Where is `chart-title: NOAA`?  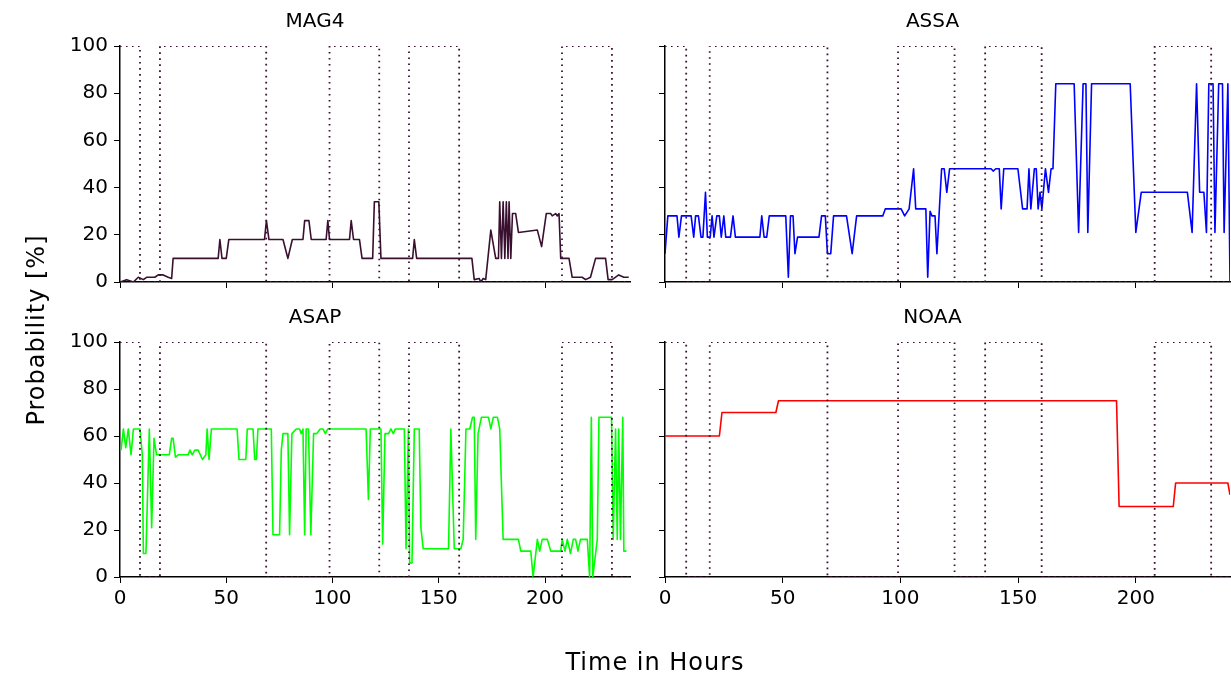
chart-title: NOAA is located at coordinates (932, 316).